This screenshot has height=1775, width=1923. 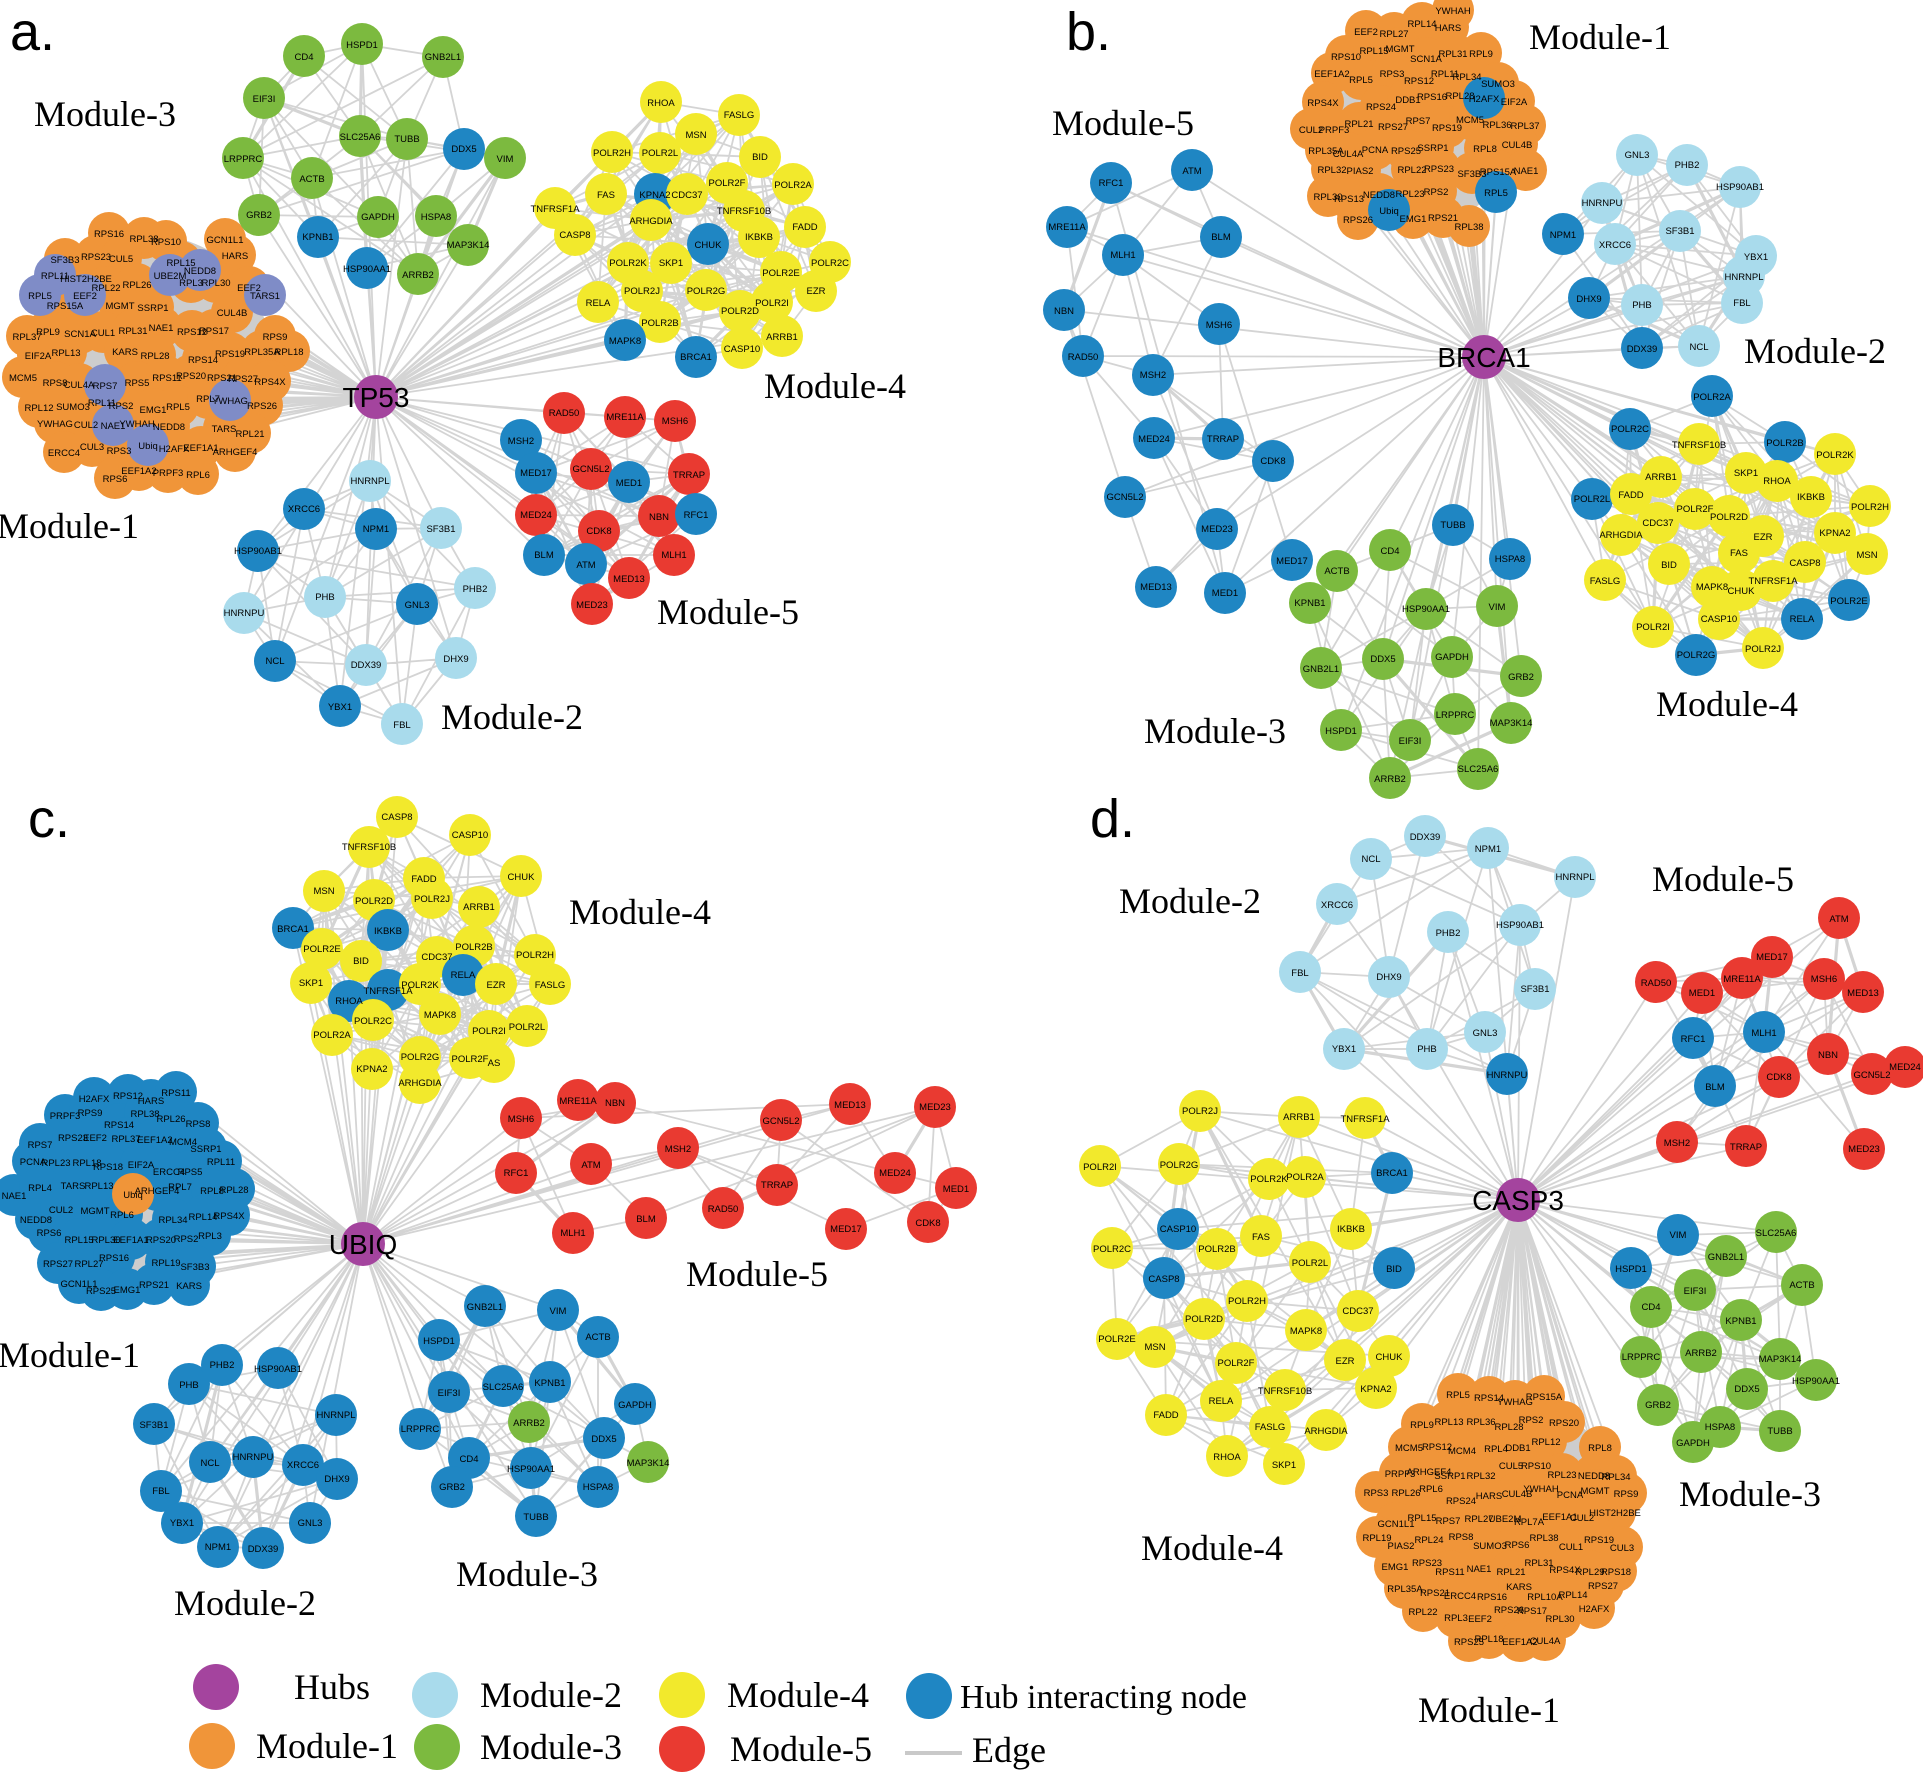 I want to click on svg-text: RPL34, so click(x=1466, y=77).